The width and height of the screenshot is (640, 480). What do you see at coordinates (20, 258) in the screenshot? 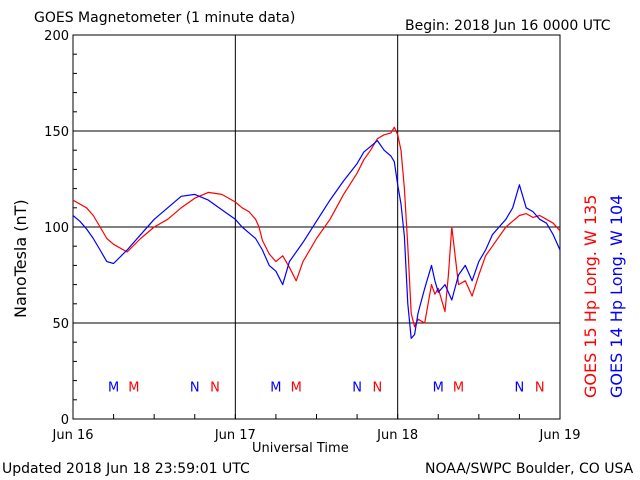
I see `y-axis-label: NanoTesla (nT)` at bounding box center [20, 258].